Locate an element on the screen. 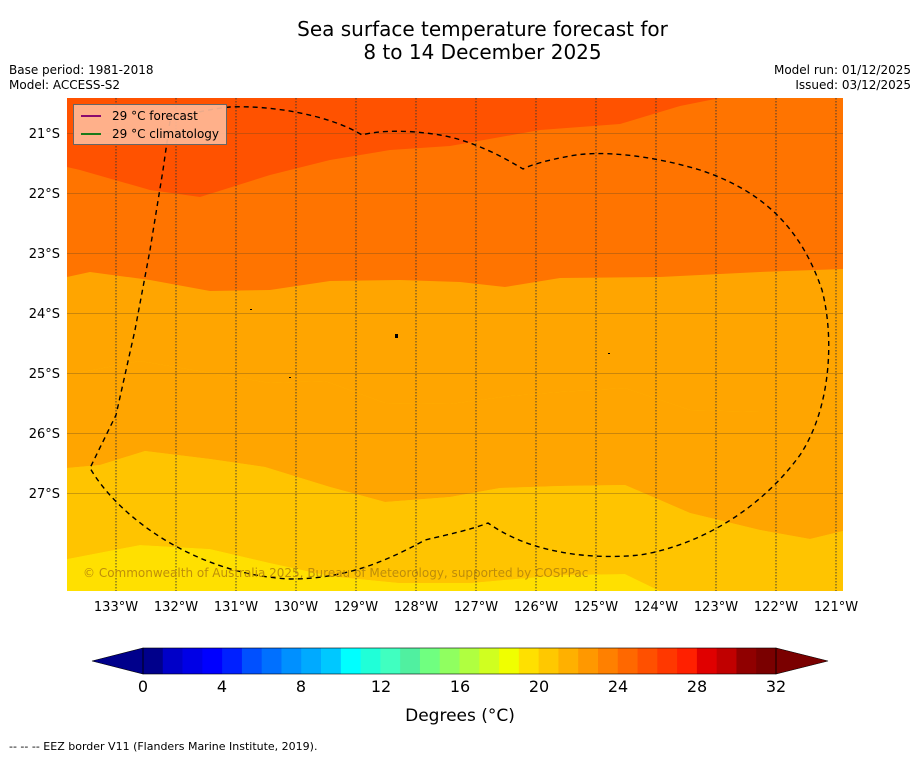  model-run: Model run: 01/12/2025 is located at coordinates (842, 70).